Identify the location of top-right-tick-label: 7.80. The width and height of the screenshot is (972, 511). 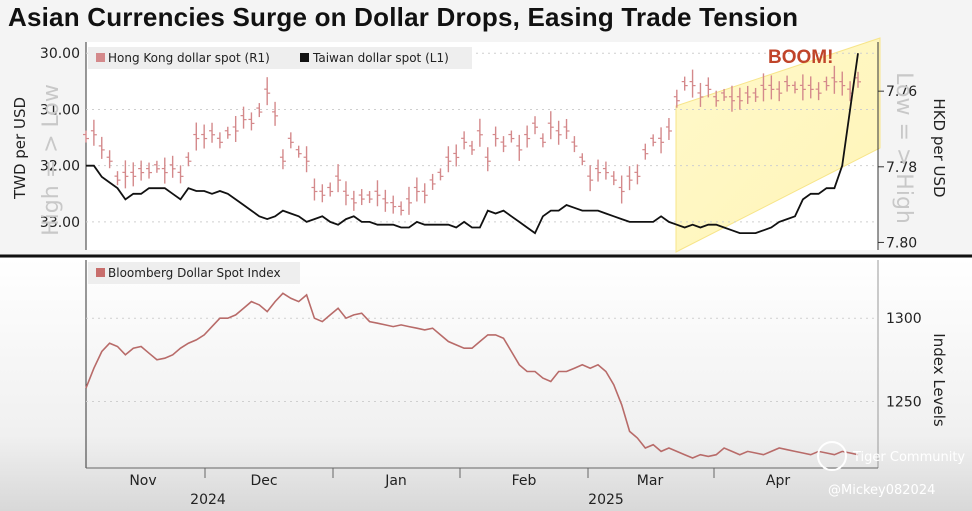
(901, 243).